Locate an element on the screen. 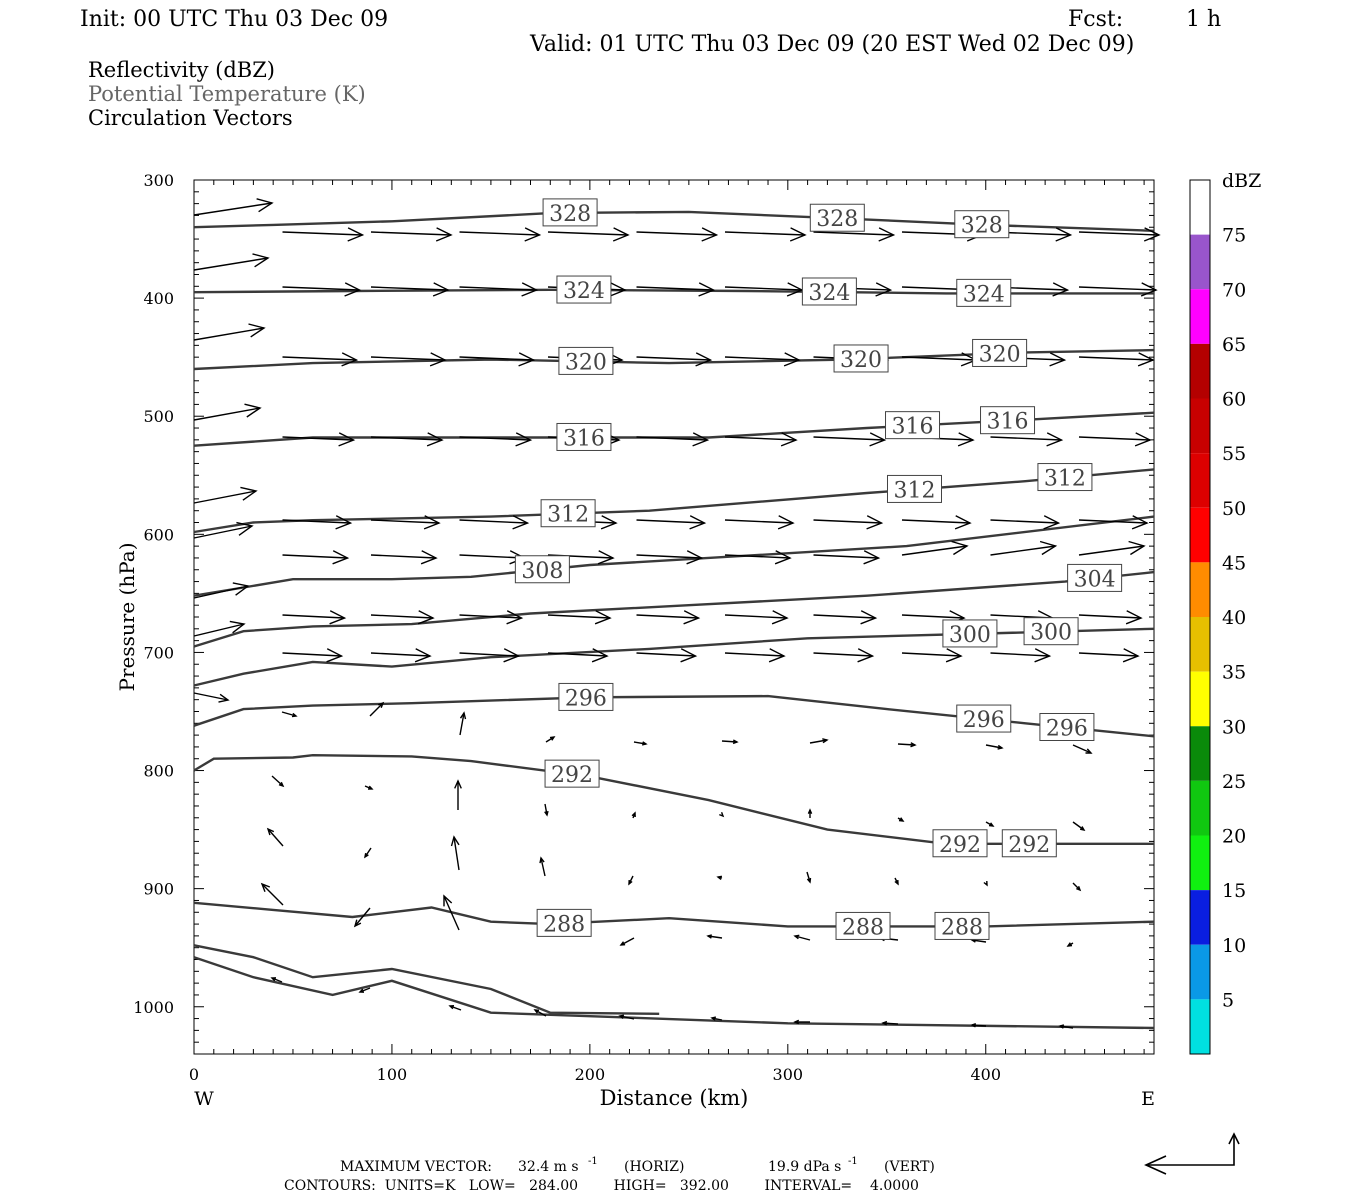 This screenshot has height=1200, width=1350. y-tick-label: 1000 is located at coordinates (153, 1007).